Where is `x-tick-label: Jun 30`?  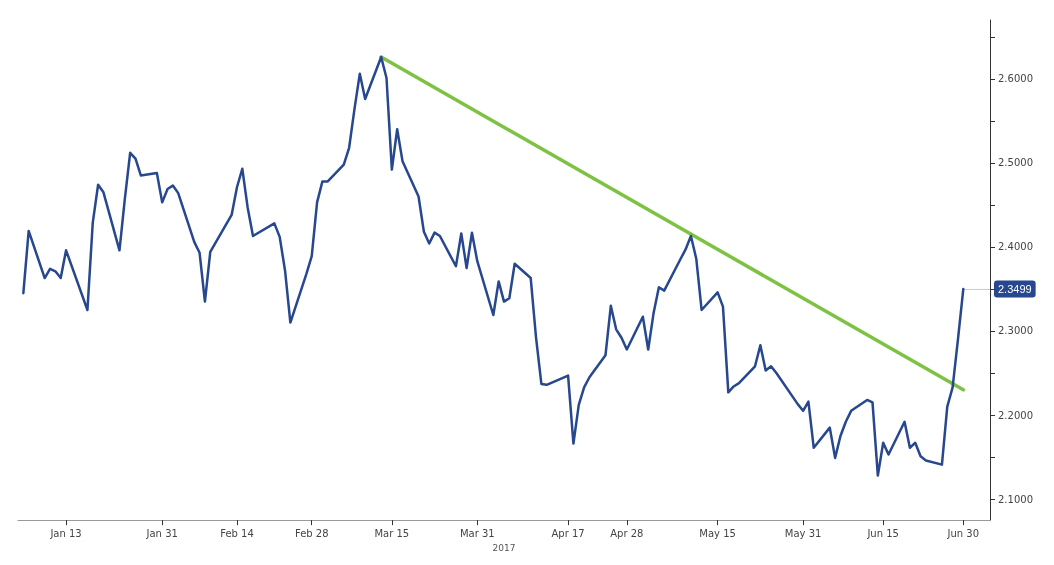
x-tick-label: Jun 30 is located at coordinates (963, 533).